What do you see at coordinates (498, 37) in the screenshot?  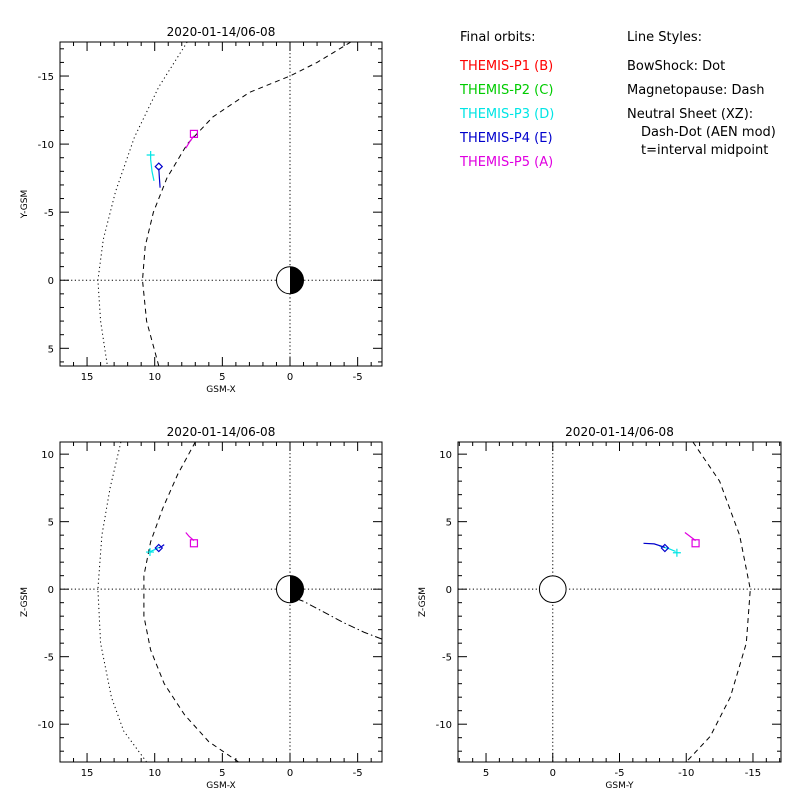 I see `legend-heading: Final orbits:` at bounding box center [498, 37].